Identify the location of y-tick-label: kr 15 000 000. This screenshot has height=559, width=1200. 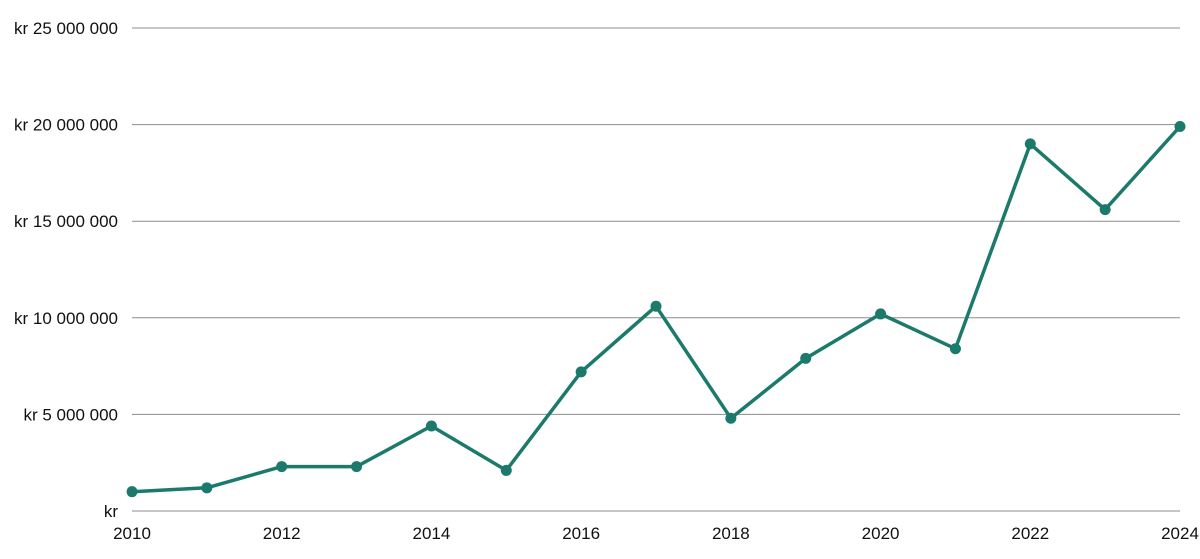
(66, 221).